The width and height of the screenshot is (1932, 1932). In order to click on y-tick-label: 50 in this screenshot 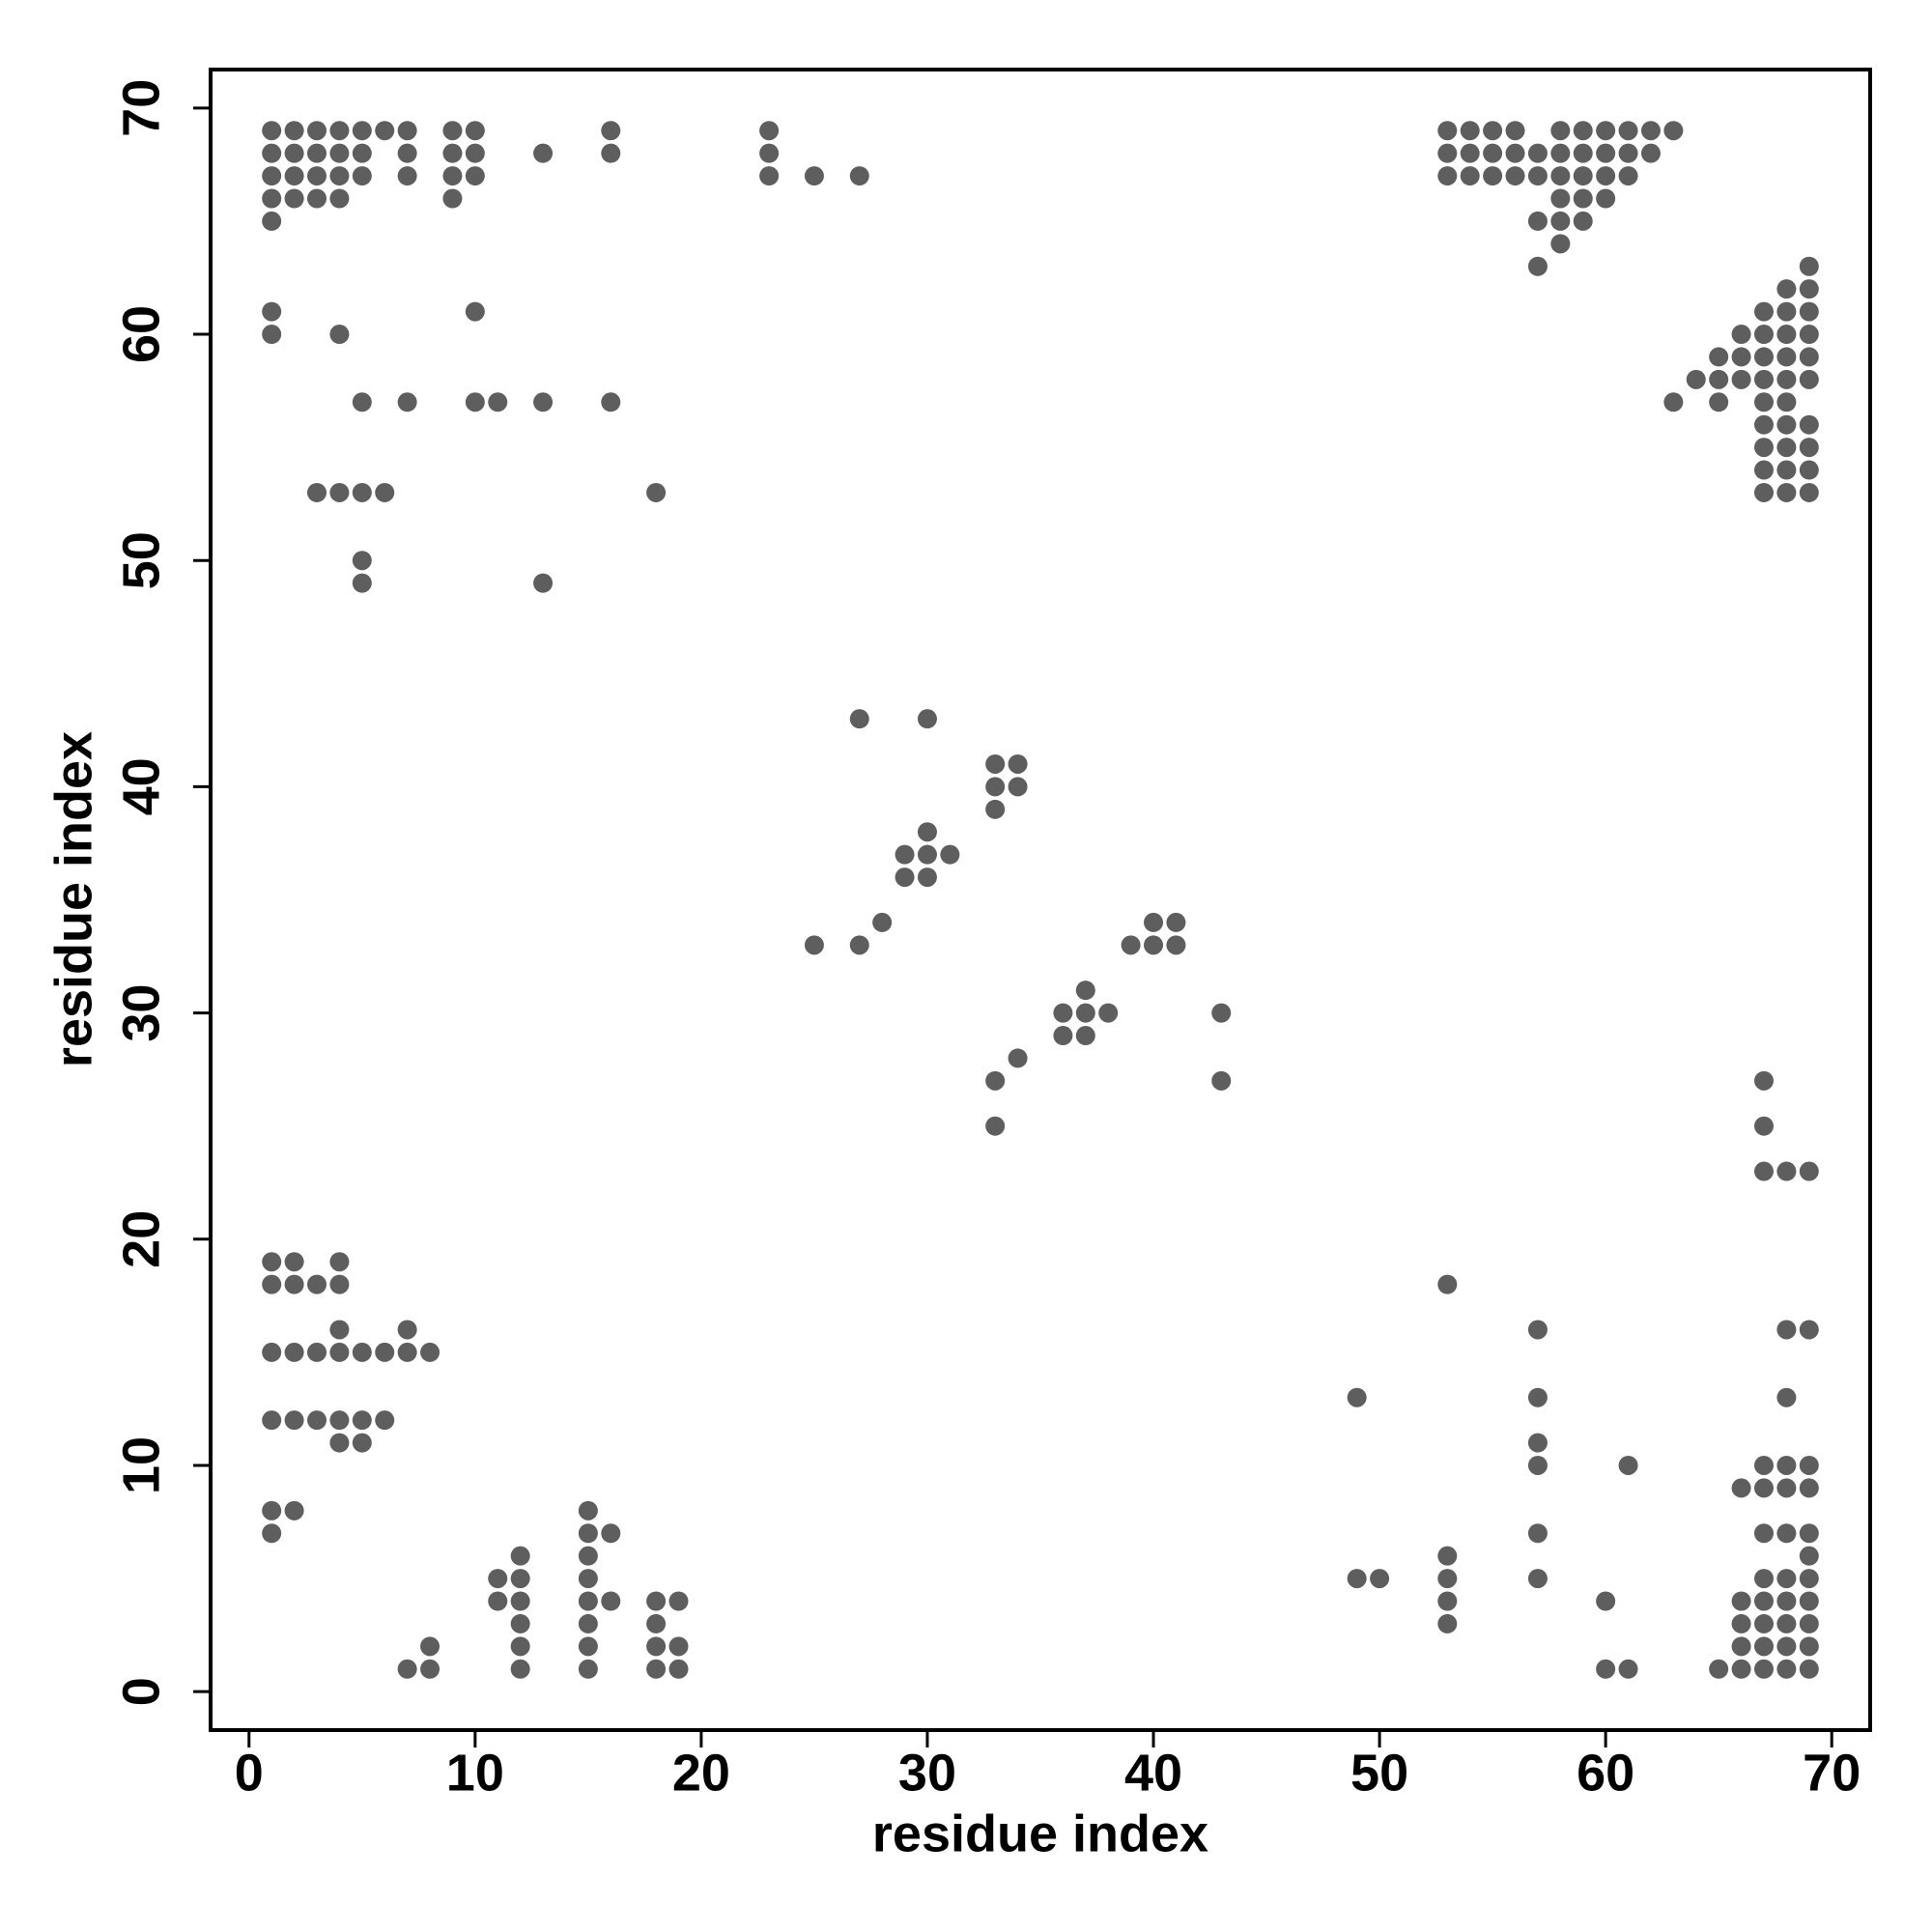, I will do `click(141, 560)`.